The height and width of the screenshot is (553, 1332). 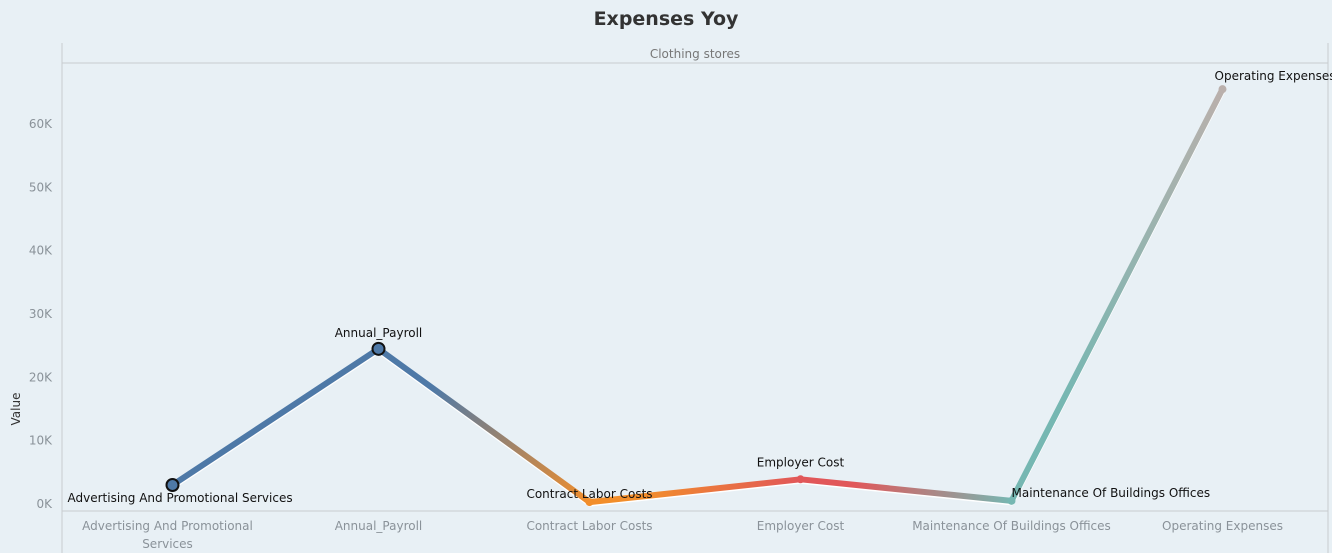 I want to click on y-axis: 0K 10K 20K 30K 40K 50K 60K Value, so click(x=31, y=314).